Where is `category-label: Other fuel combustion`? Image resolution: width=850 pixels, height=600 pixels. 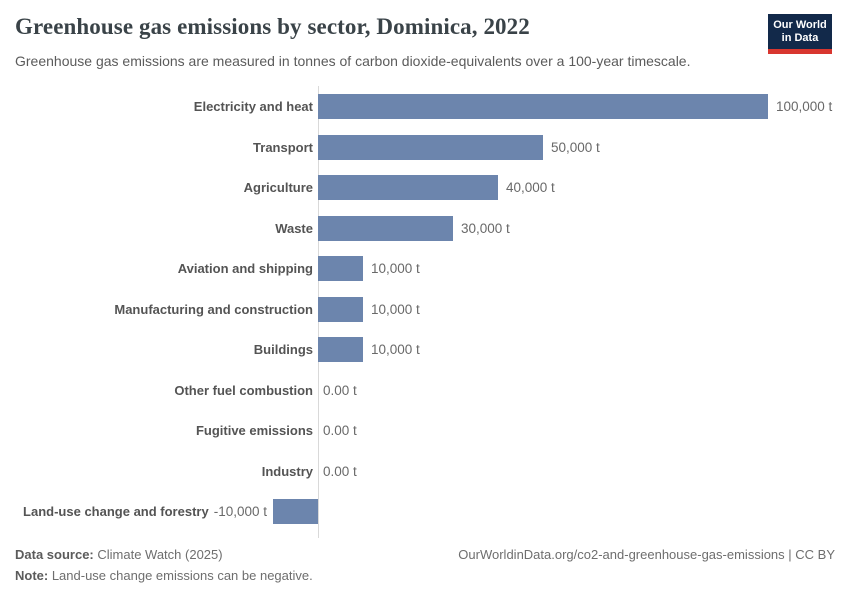
category-label: Other fuel combustion is located at coordinates (243, 390).